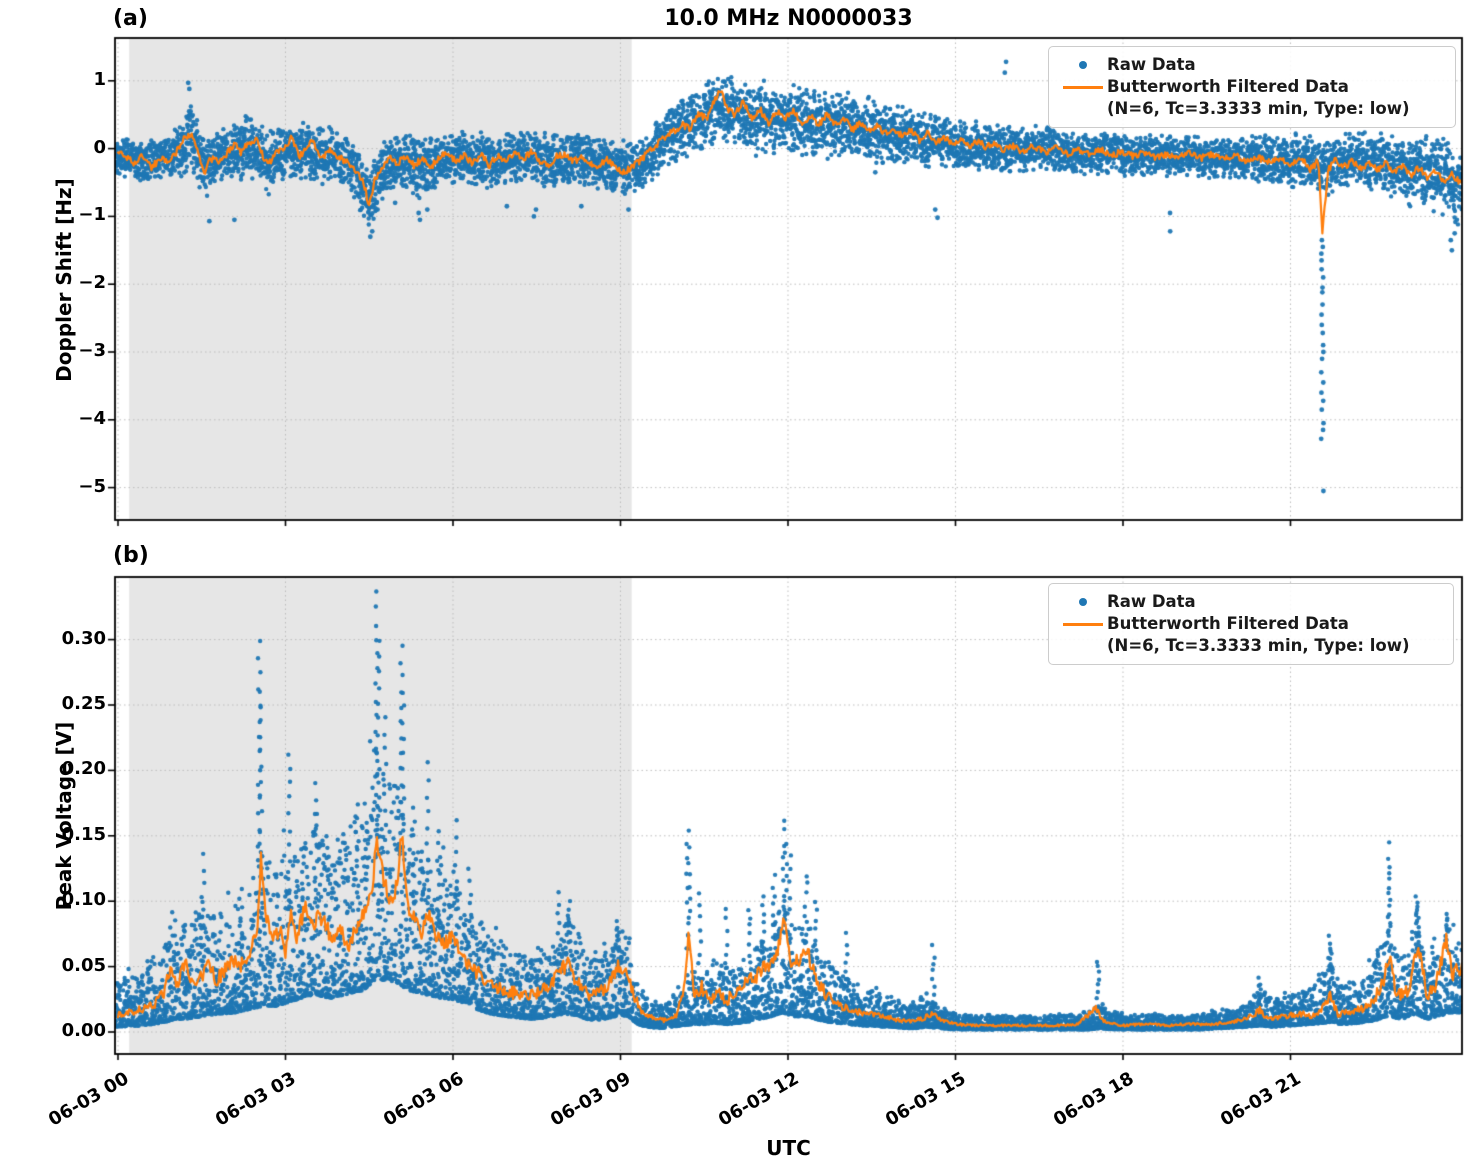 This screenshot has width=1472, height=1172. Describe the element at coordinates (788, 18) in the screenshot. I see `figure-title: 10.0 MHz N0000033` at that location.